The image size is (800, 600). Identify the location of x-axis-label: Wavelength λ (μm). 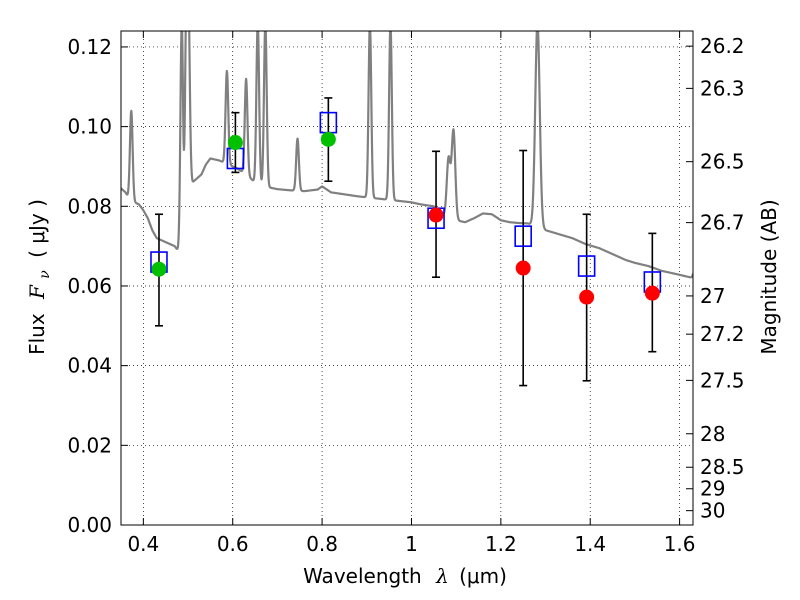
(405, 576).